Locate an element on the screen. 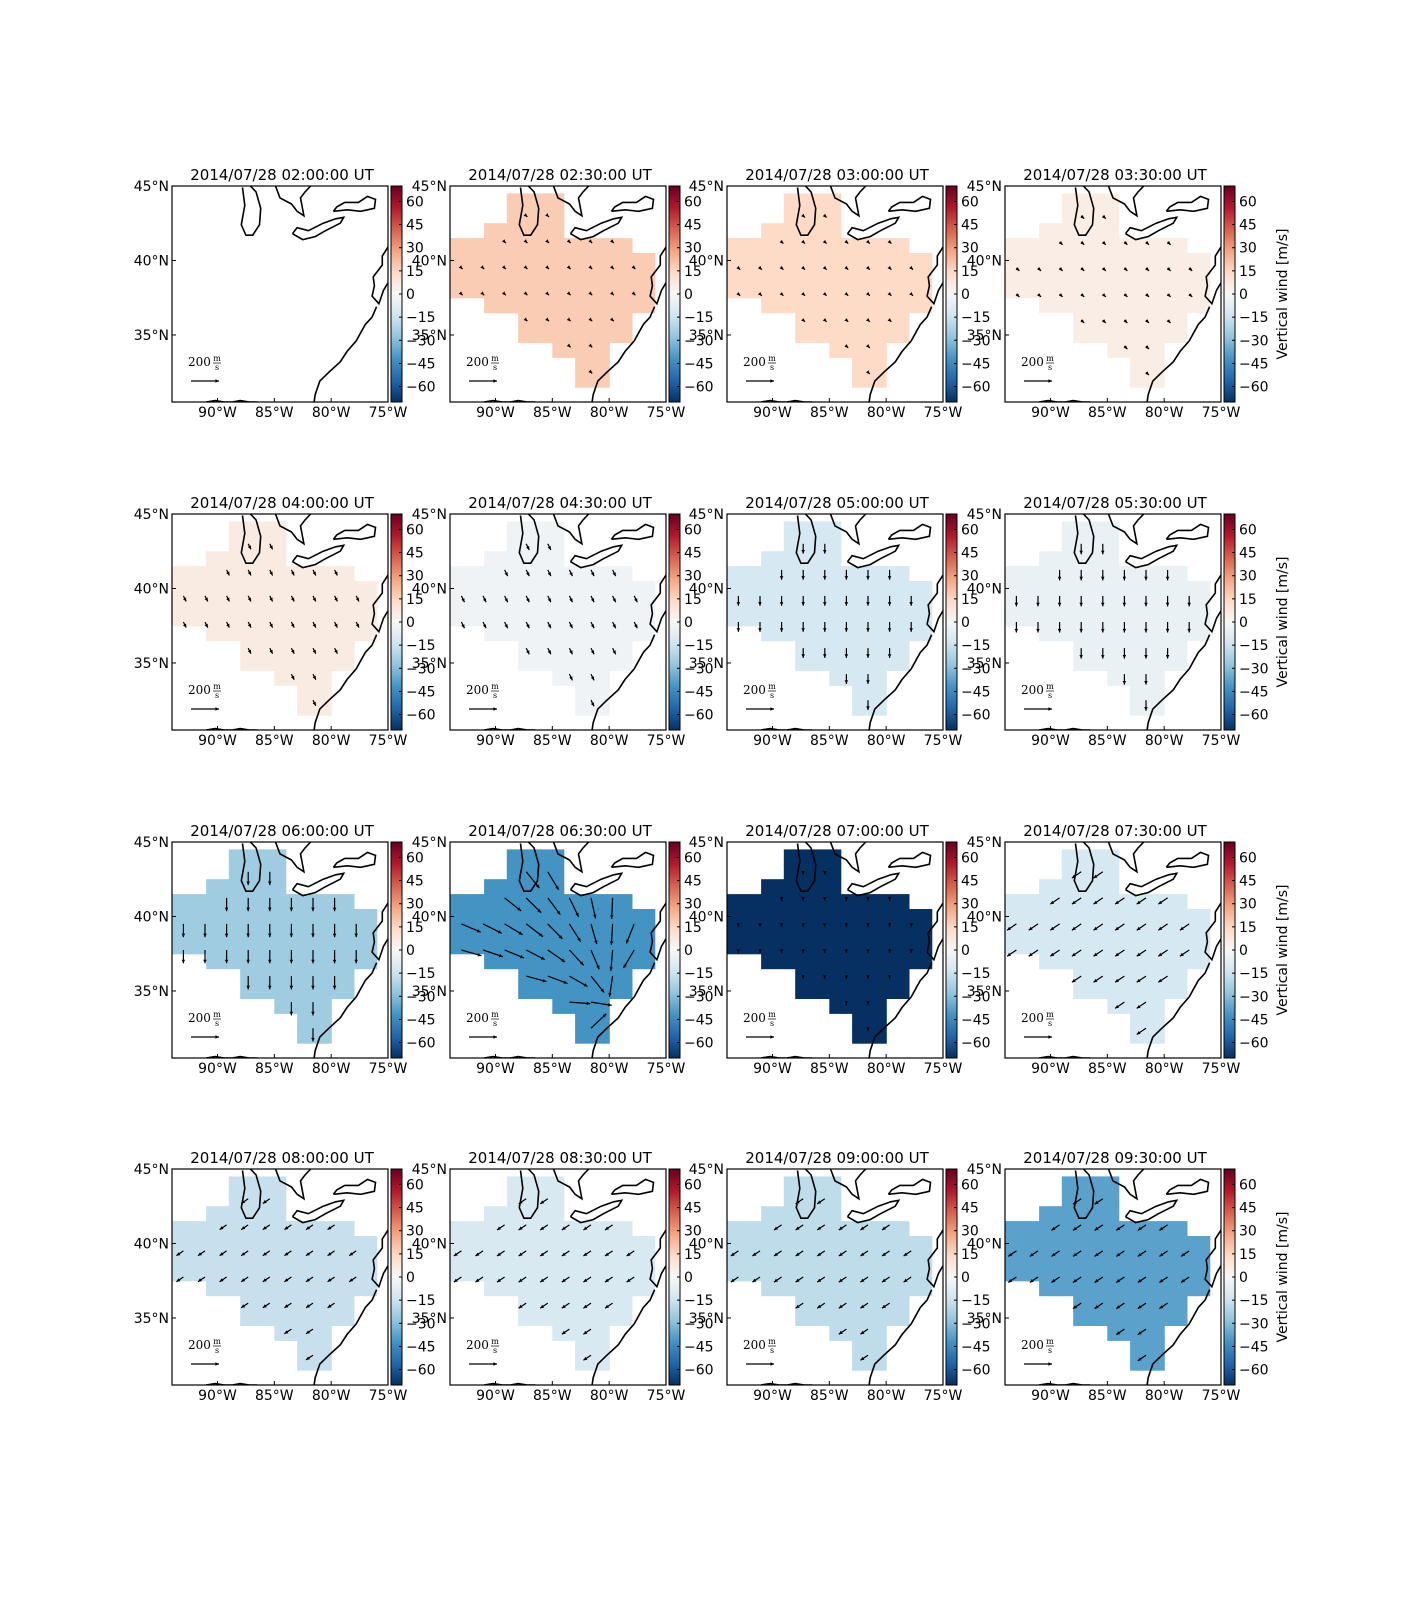 This screenshot has width=1410, height=1610. scale-arrow-unit-denominator: s is located at coordinates (772, 695).